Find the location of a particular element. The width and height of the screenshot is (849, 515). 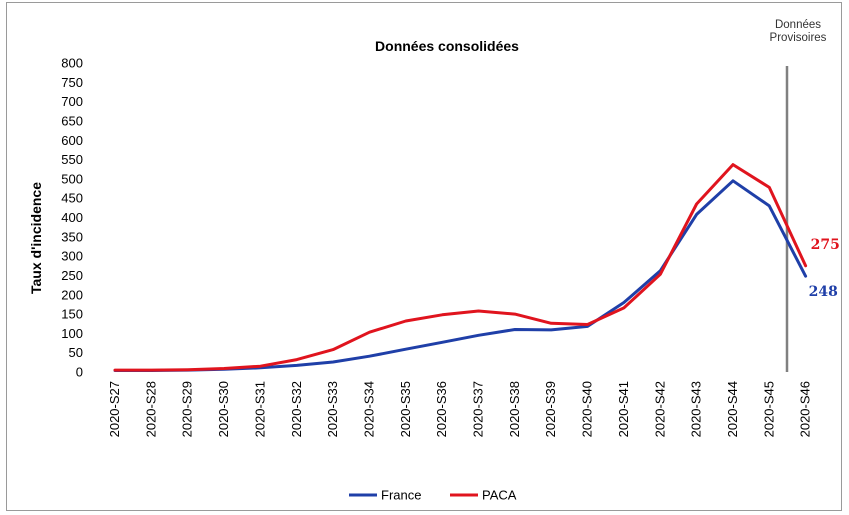

x-tick-label: 2020-S36 is located at coordinates (441, 409).